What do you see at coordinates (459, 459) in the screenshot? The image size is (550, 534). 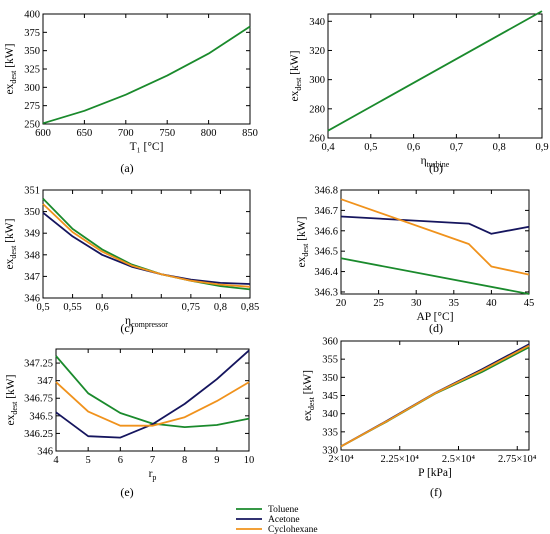 I see `x-tick-label: 2.5×10⁴` at bounding box center [459, 459].